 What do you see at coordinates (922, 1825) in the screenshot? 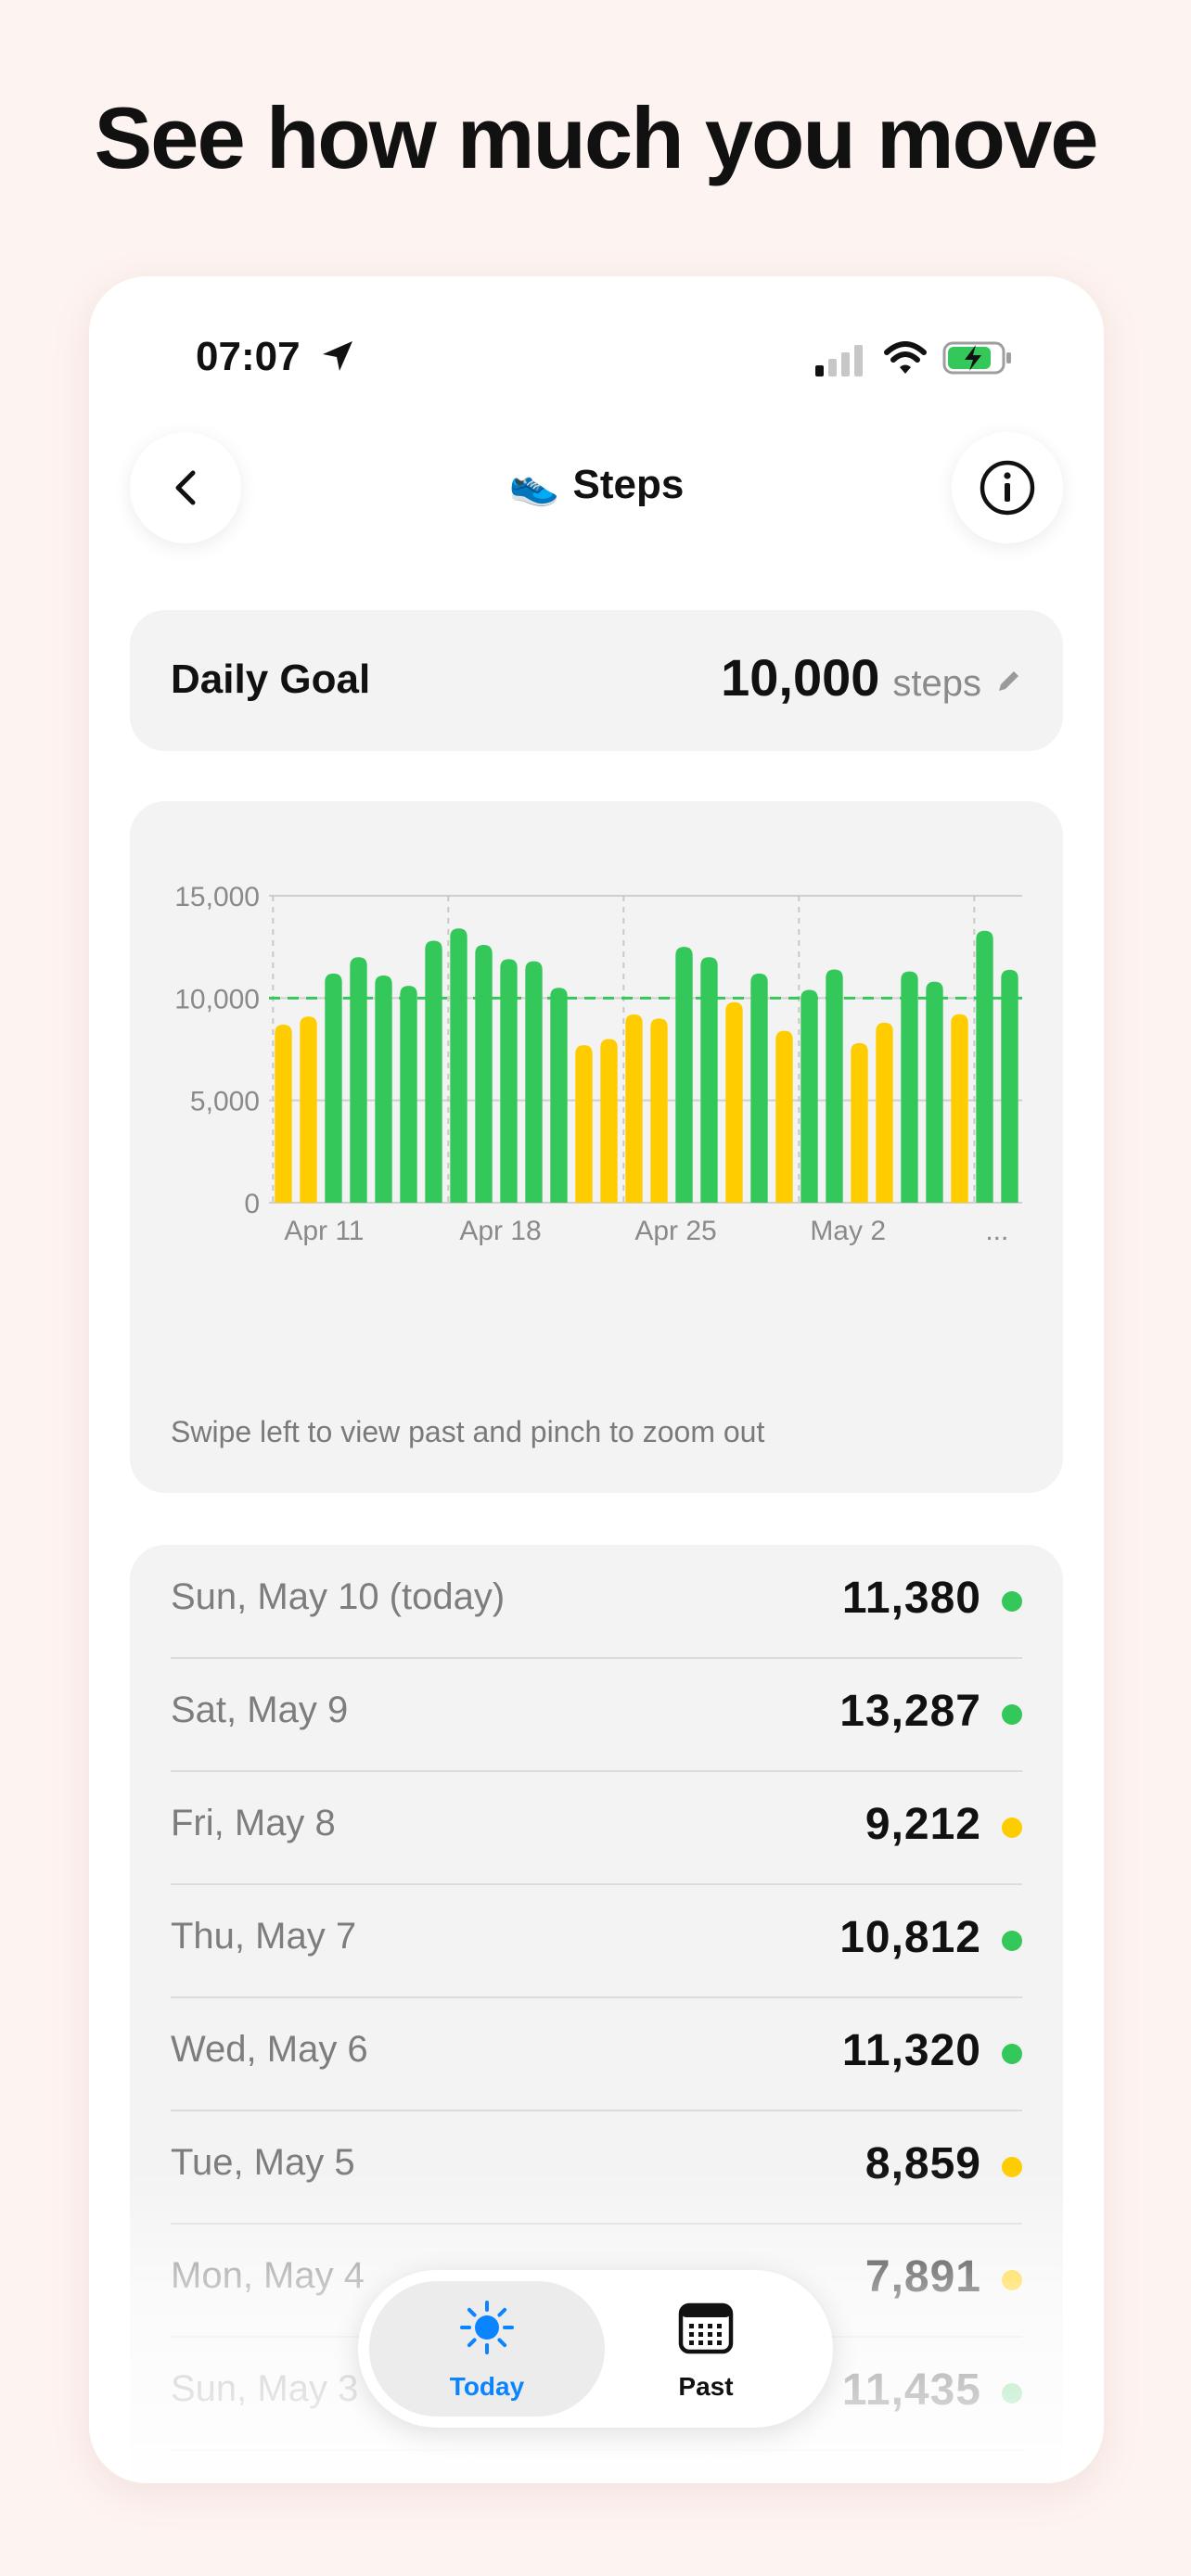
I see `day-steps: 9,212` at bounding box center [922, 1825].